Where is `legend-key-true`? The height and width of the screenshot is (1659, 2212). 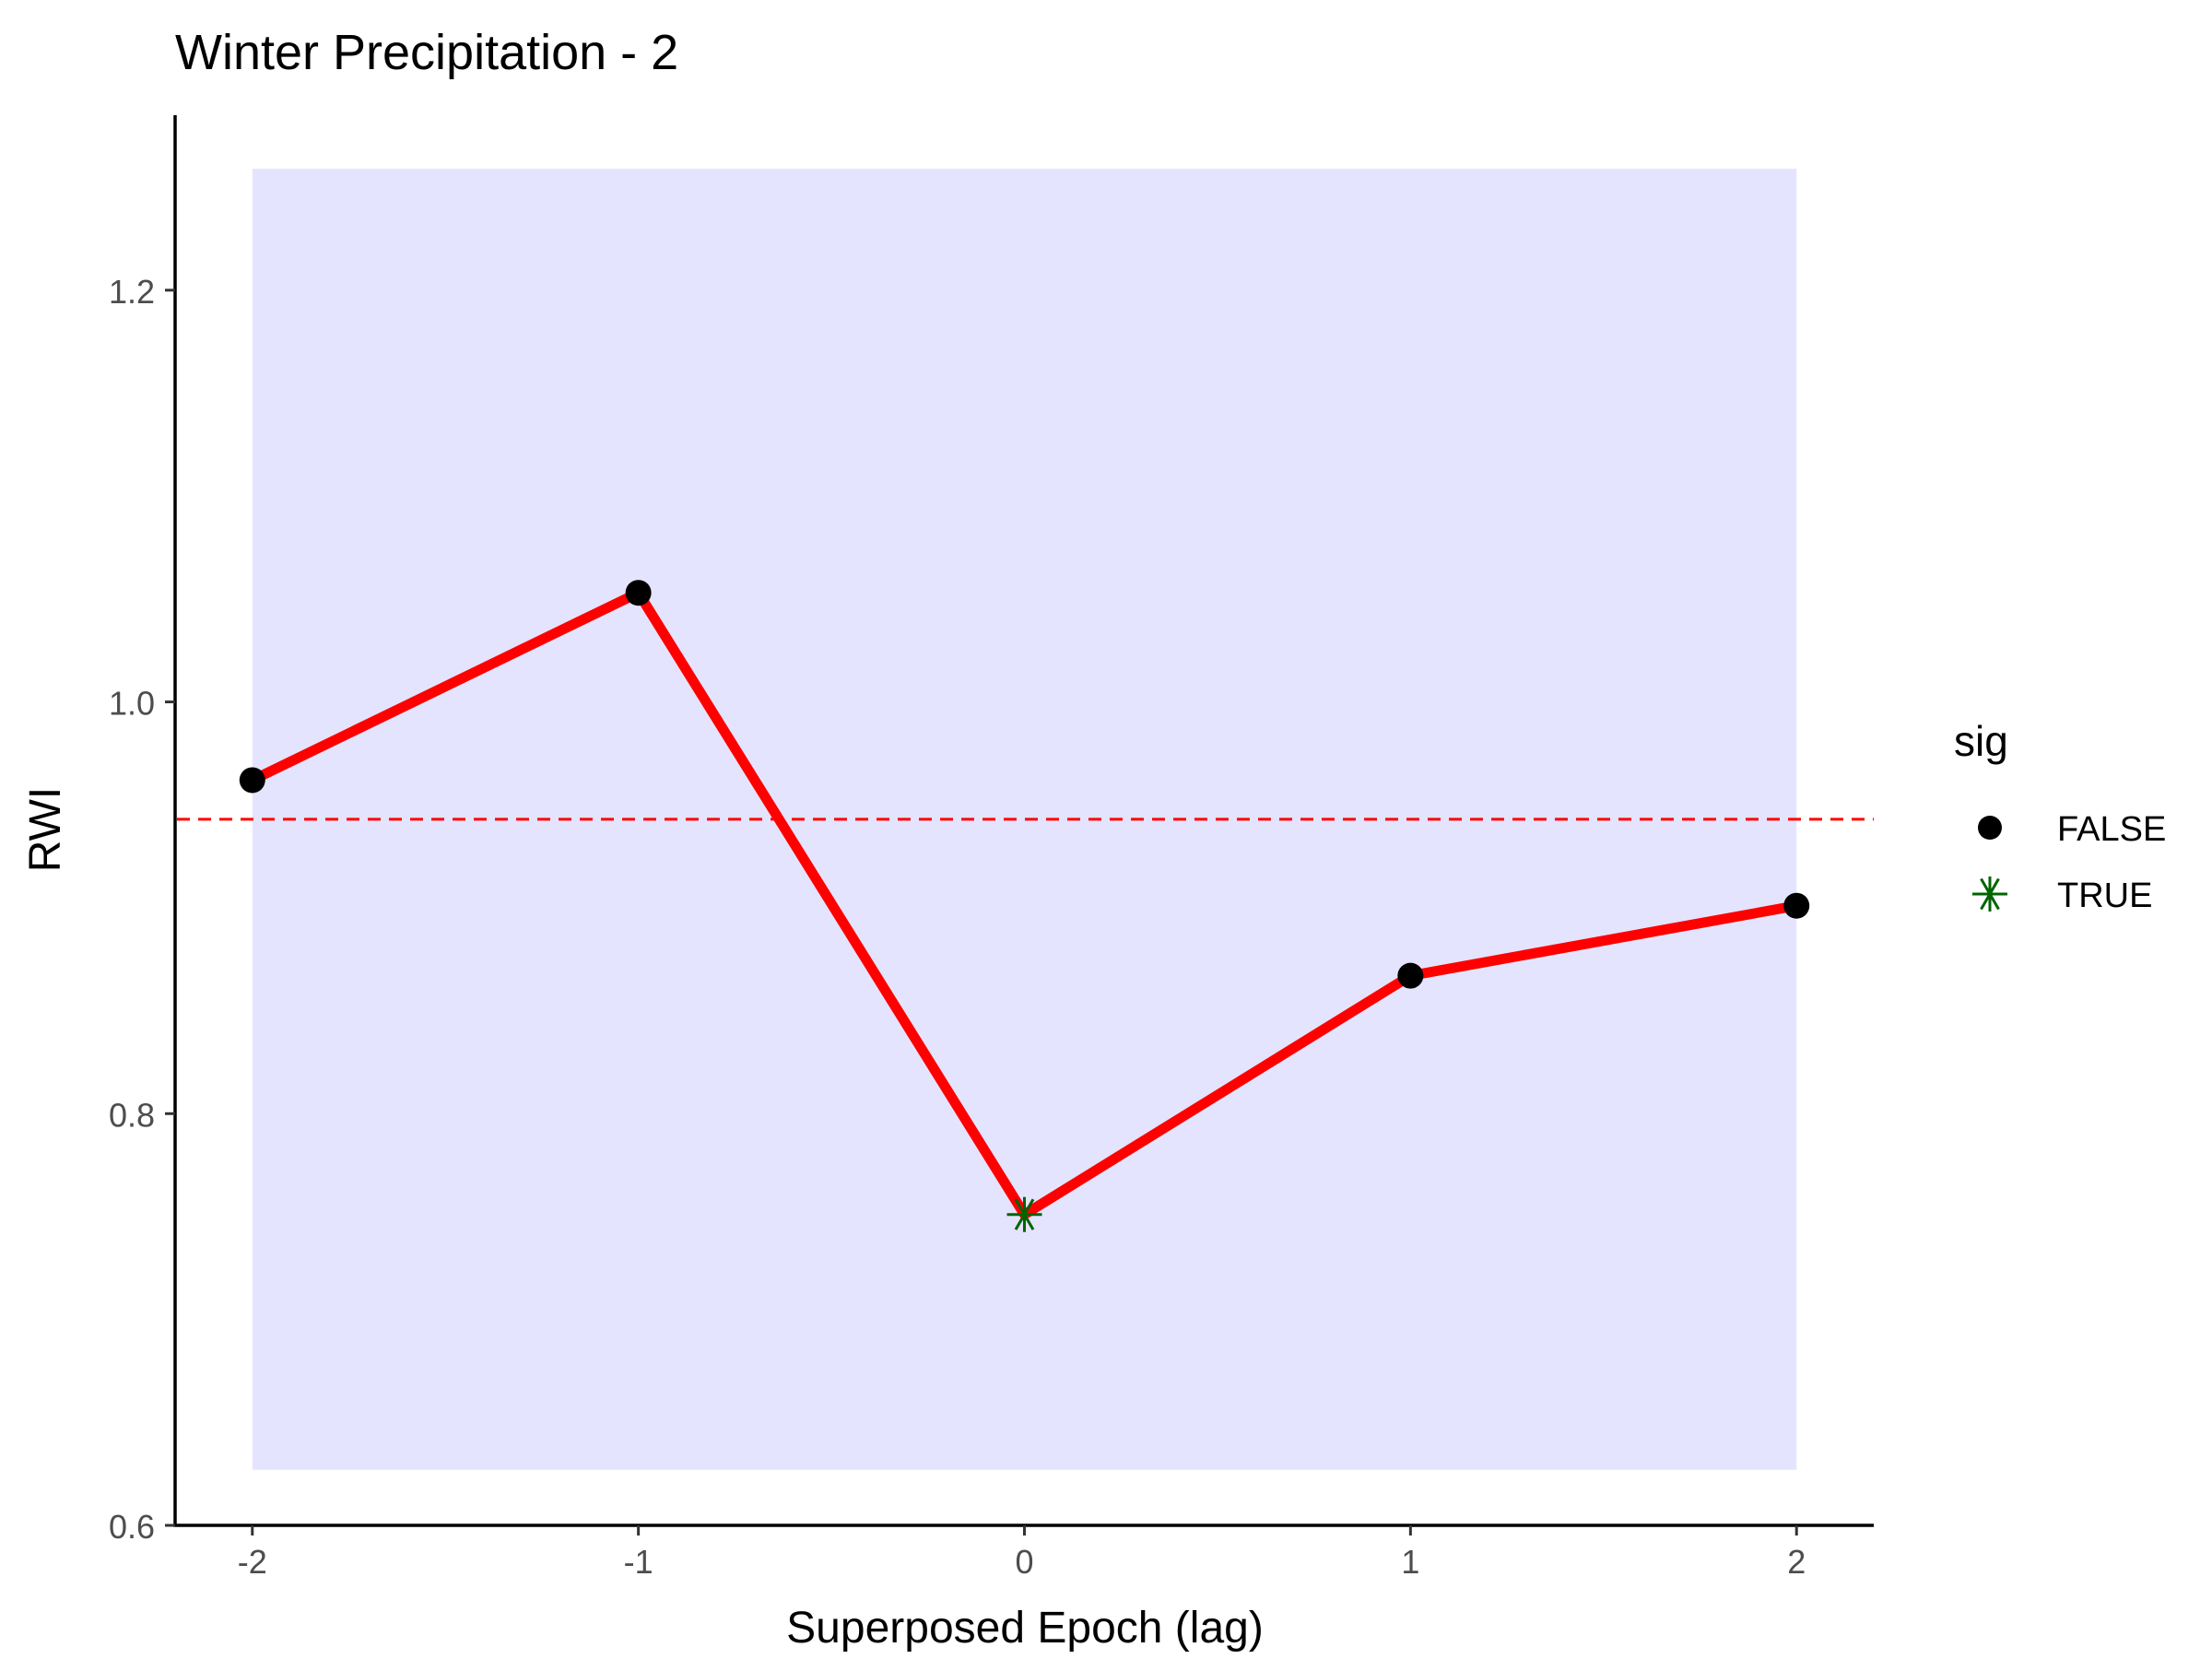
legend-key-true is located at coordinates (1989, 894).